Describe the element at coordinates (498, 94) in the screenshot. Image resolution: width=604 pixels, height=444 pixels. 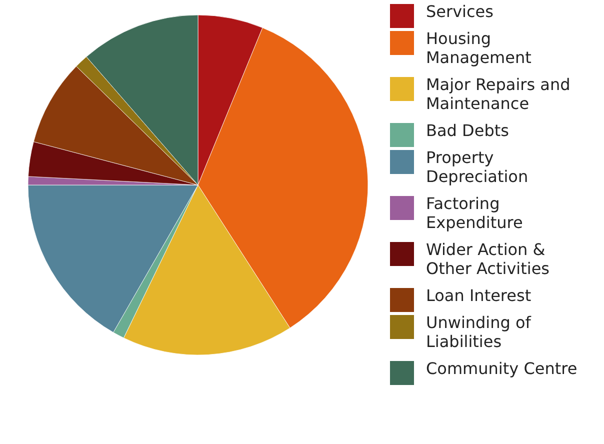
I see `legend-label: Major Repairs and Maintenance` at that location.